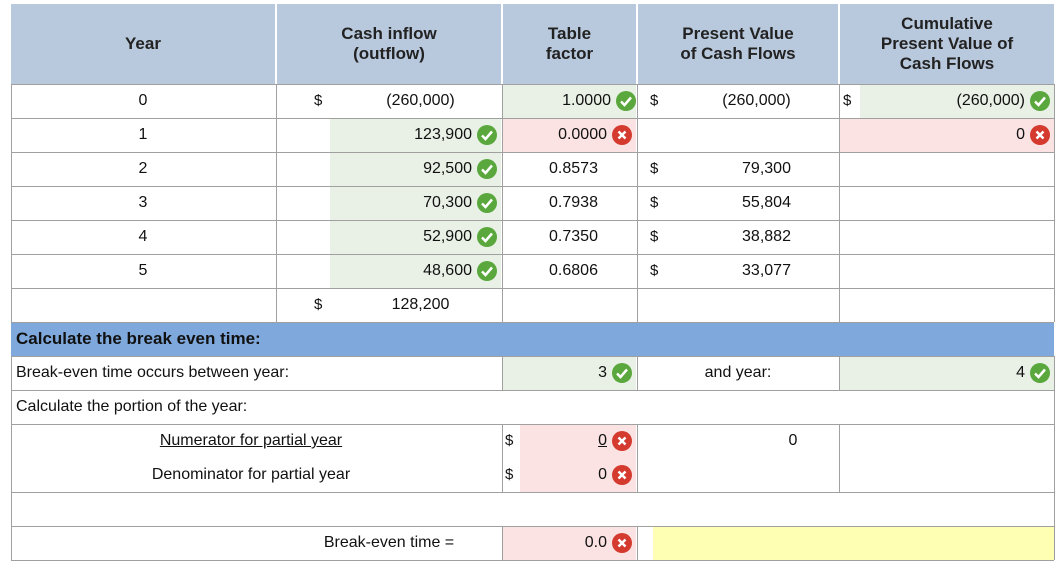 This screenshot has height=574, width=1064. I want to click on total-cash-cell: 128,200, so click(415, 305).